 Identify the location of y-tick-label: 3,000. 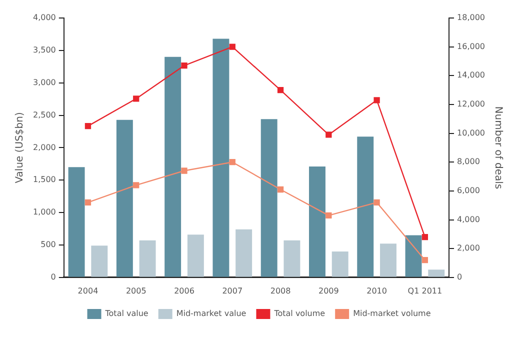
(44, 82).